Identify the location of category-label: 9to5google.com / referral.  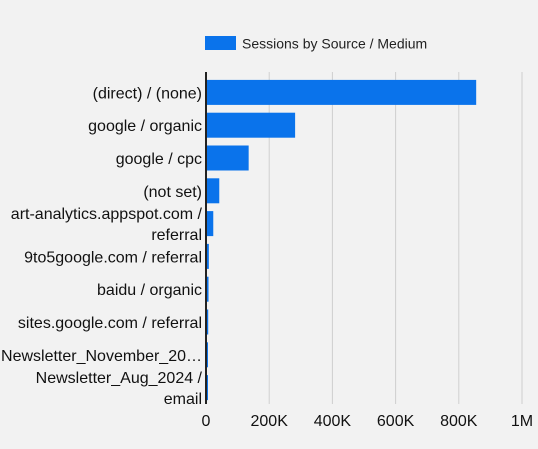
(113, 257).